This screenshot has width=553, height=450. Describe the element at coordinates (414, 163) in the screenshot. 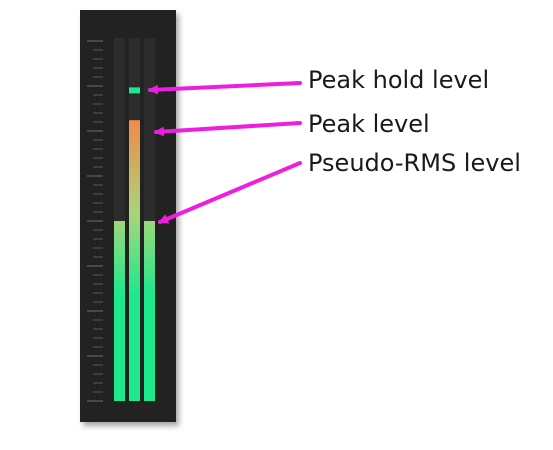

I see `rms-level-label: Pseudo-RMS level` at that location.